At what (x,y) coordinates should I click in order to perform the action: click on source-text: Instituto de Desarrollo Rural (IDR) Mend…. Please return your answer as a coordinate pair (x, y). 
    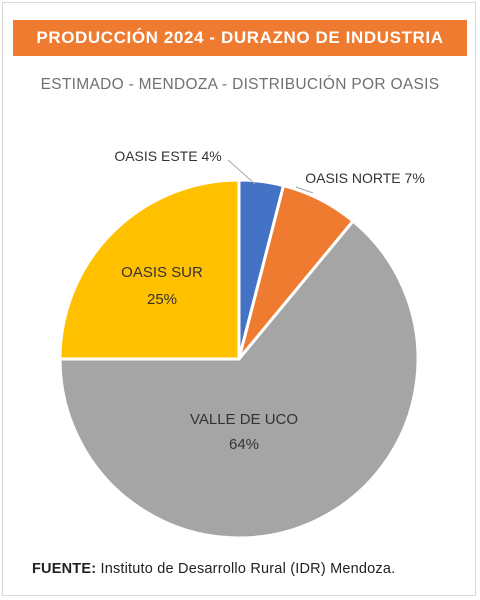
    Looking at the image, I should click on (248, 569).